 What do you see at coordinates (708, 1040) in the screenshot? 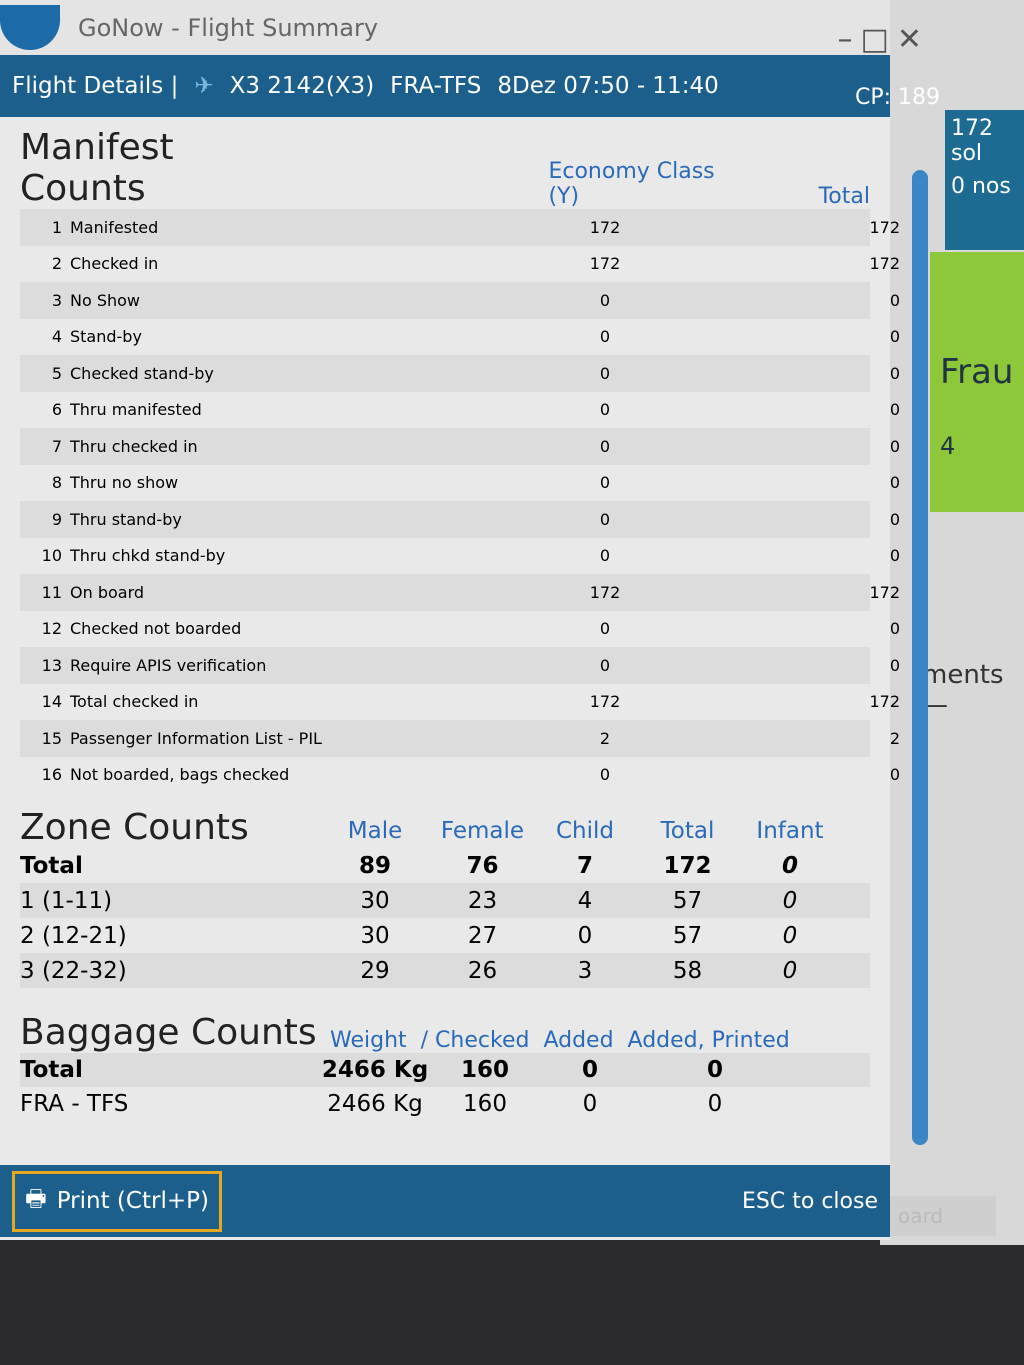
I see `baggage-column-header: Added, Printed` at bounding box center [708, 1040].